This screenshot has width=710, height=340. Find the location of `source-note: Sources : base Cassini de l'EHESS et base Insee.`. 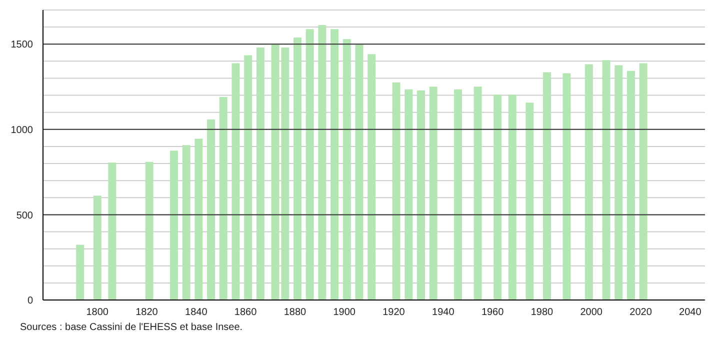

source-note: Sources : base Cassini de l'EHESS et base Insee. is located at coordinates (132, 327).